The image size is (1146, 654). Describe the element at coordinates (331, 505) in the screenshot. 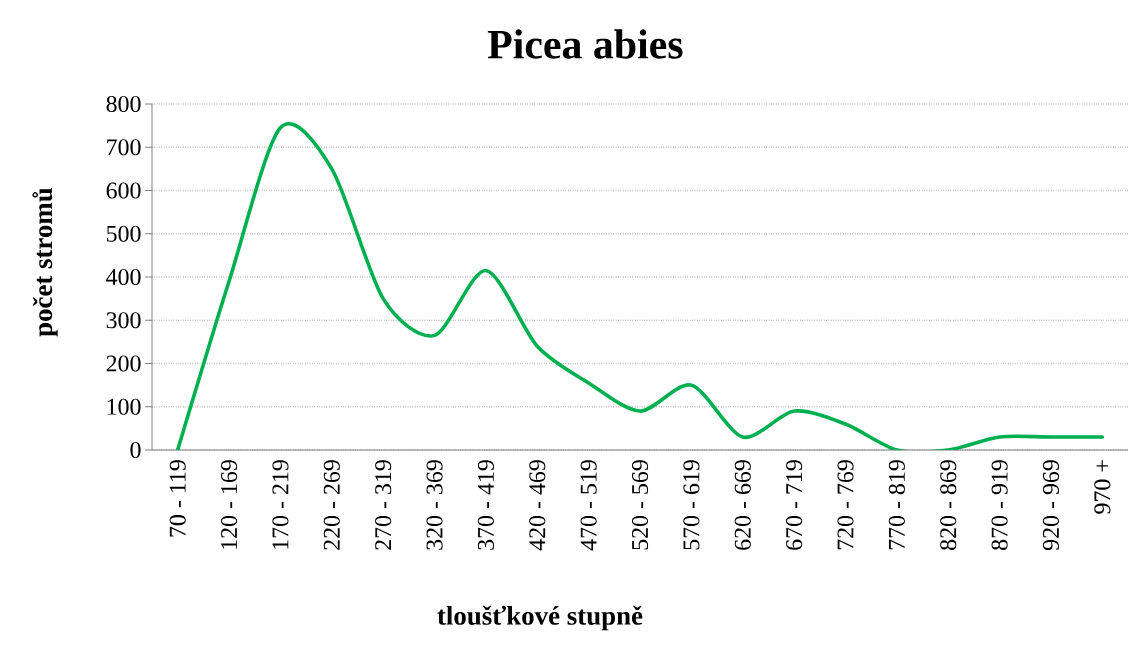

I see `x-tick-label: 220 - 269` at that location.